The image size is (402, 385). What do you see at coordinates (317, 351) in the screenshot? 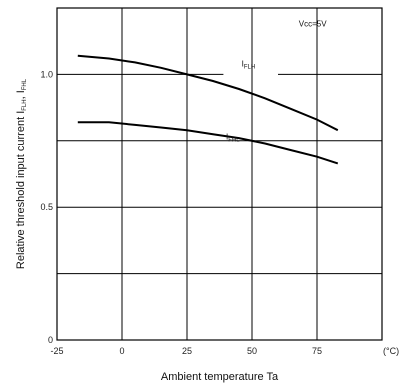
I see `x-tick-label: 75` at bounding box center [317, 351].